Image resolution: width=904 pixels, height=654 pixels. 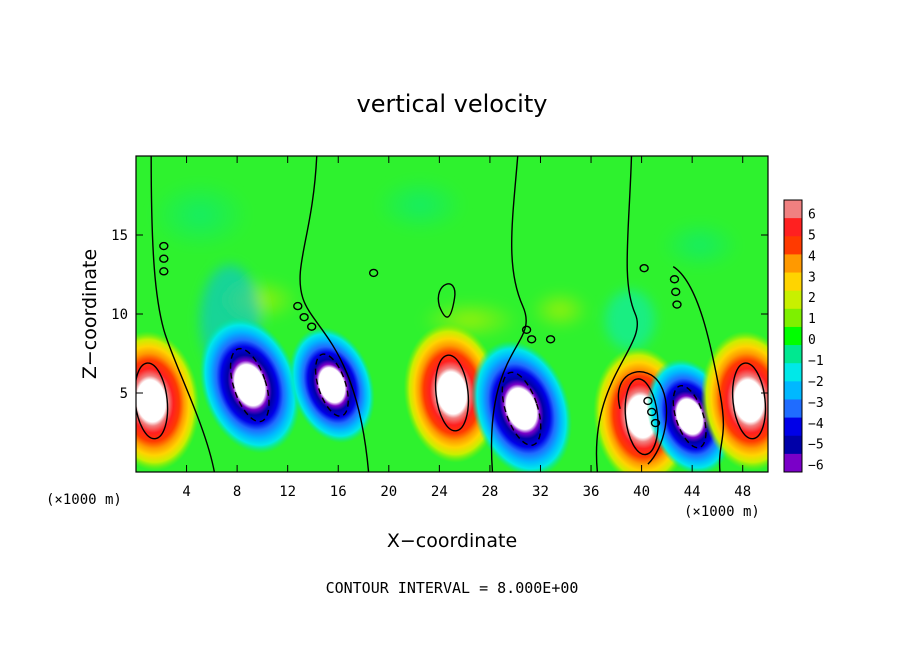 I want to click on x-axis-title: X−coordinate, so click(x=452, y=541).